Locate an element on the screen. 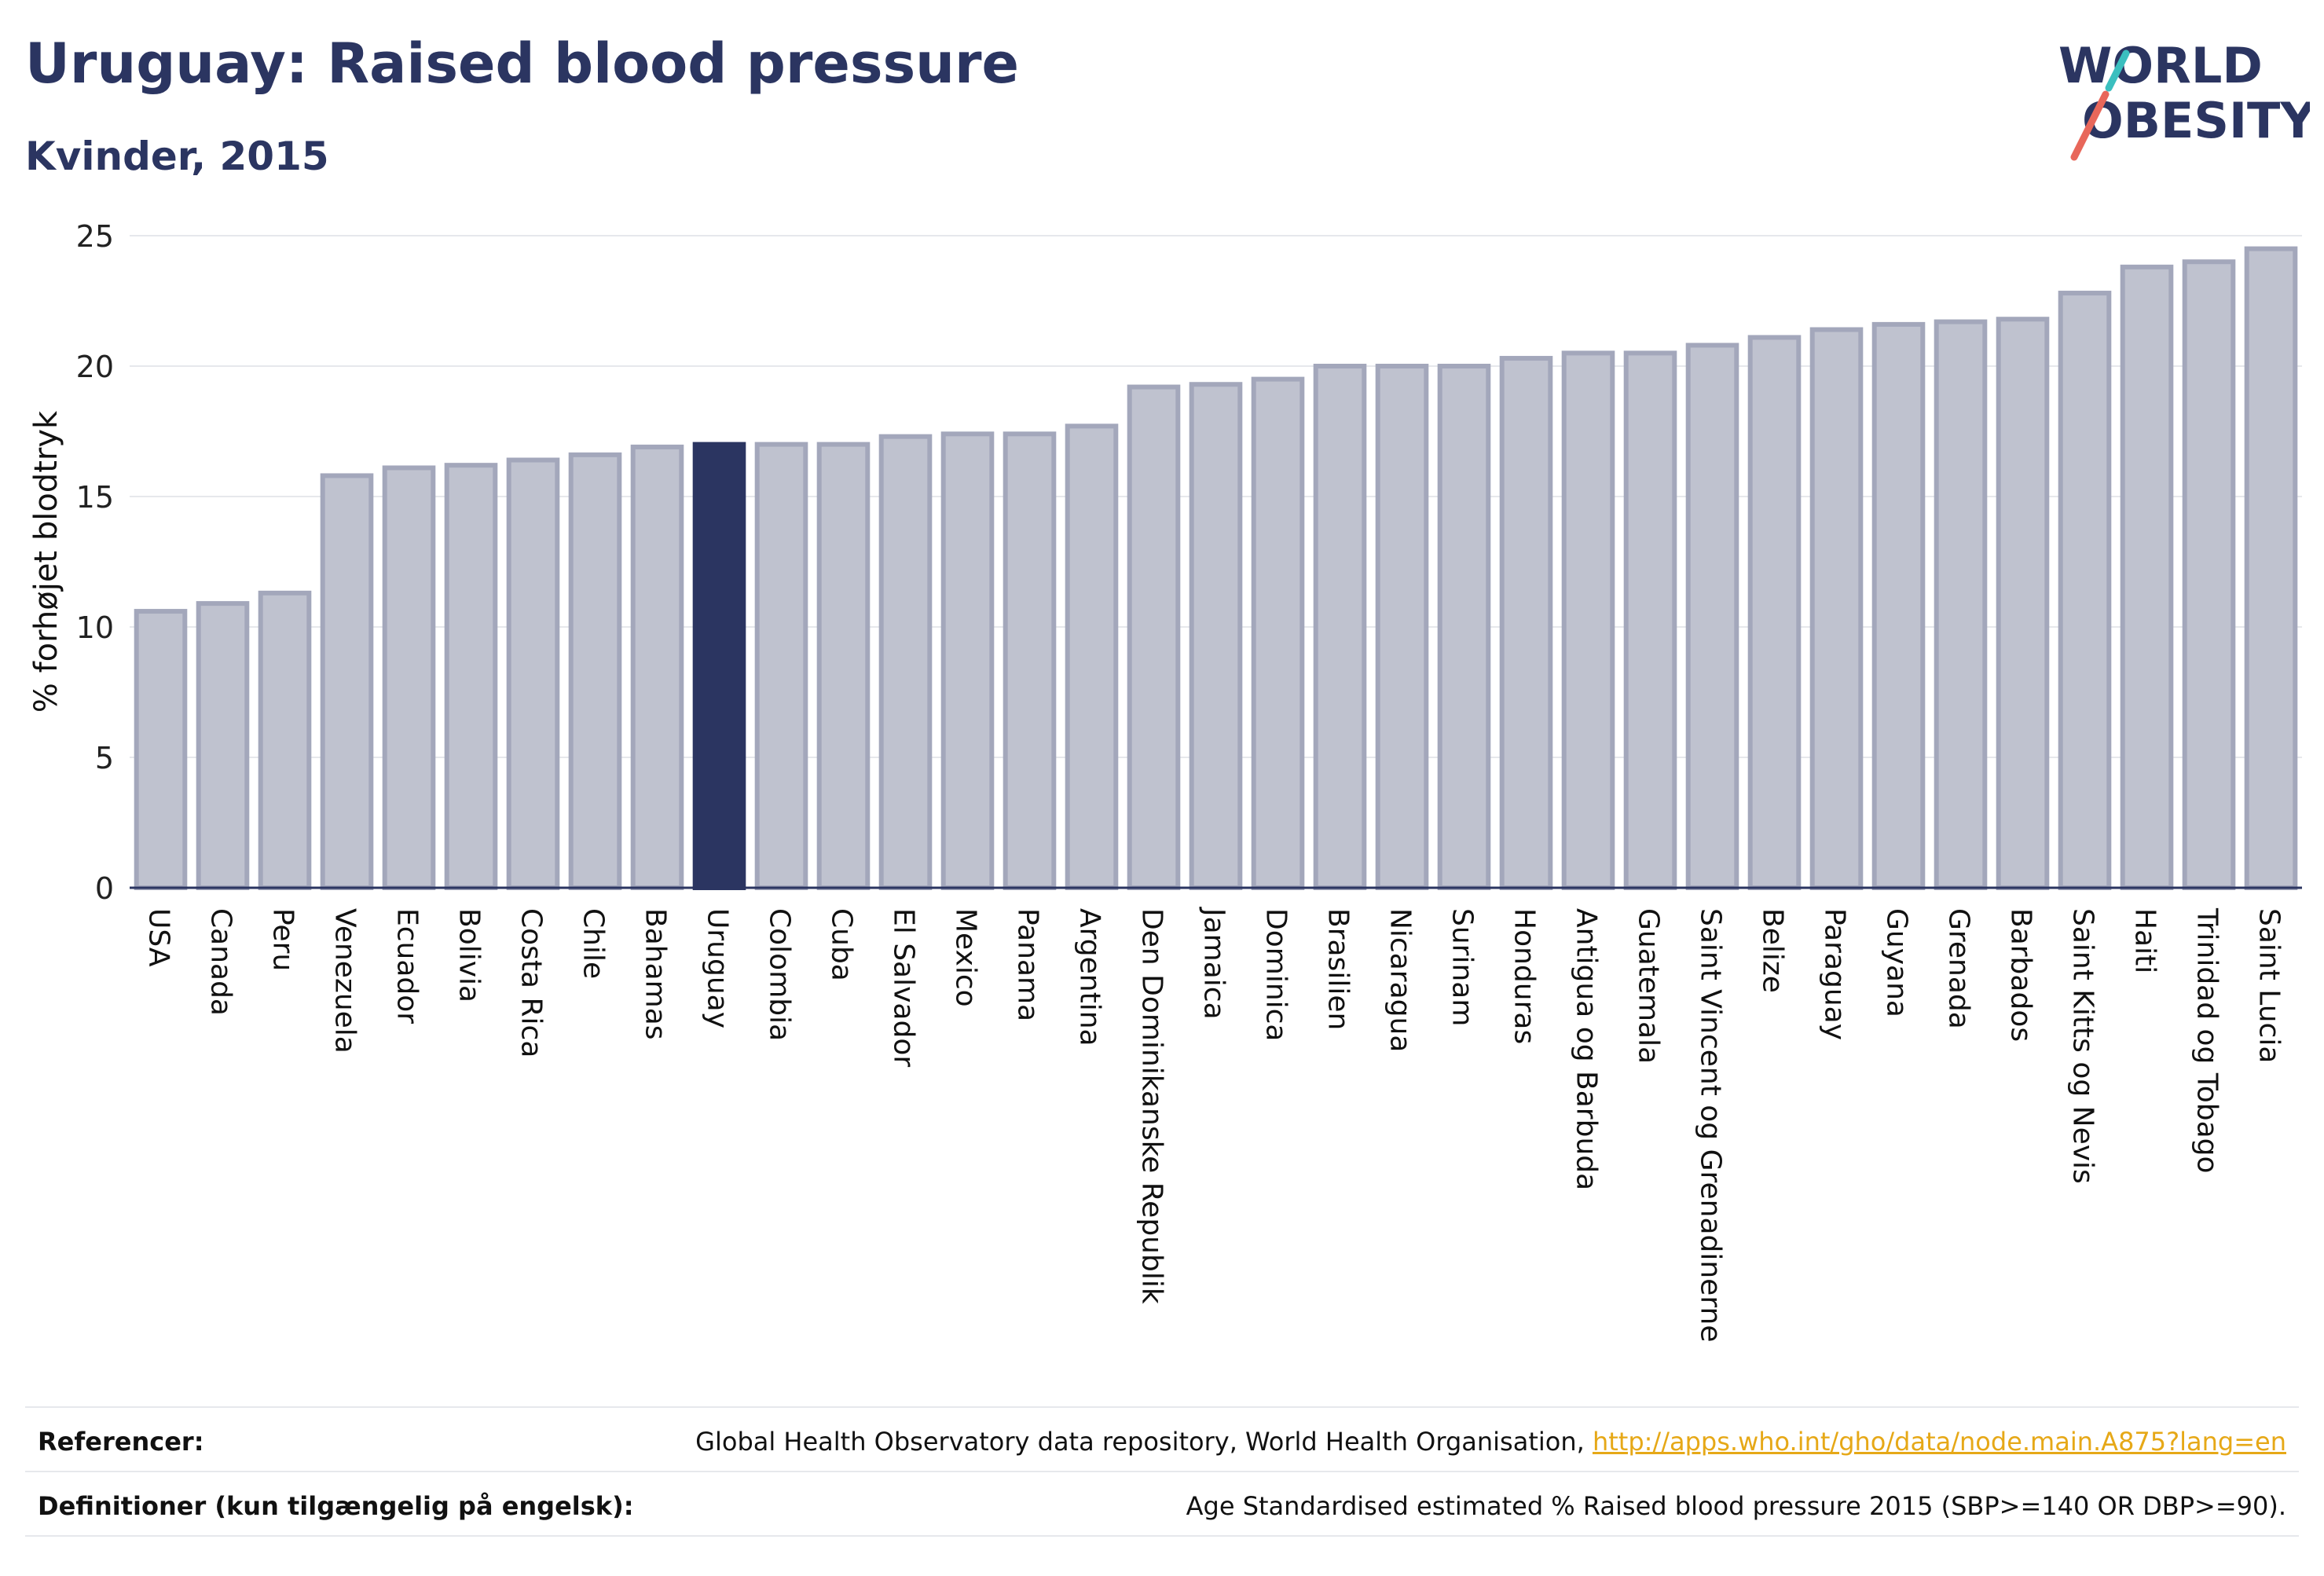 Image resolution: width=2324 pixels, height=1576 pixels. bar-honduras is located at coordinates (1526, 623).